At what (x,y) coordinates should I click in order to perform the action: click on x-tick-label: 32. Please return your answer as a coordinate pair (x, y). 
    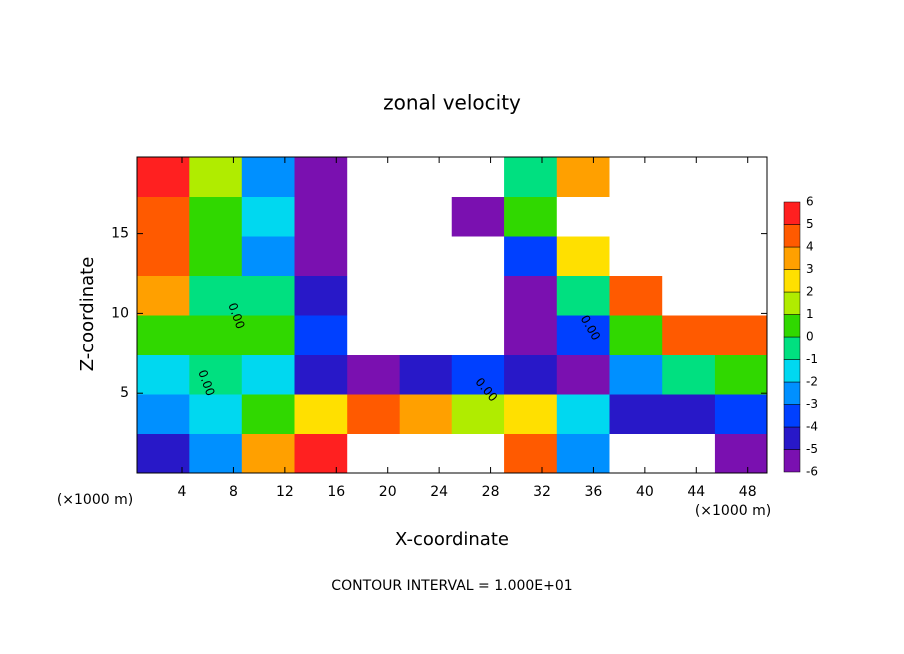
    Looking at the image, I should click on (542, 492).